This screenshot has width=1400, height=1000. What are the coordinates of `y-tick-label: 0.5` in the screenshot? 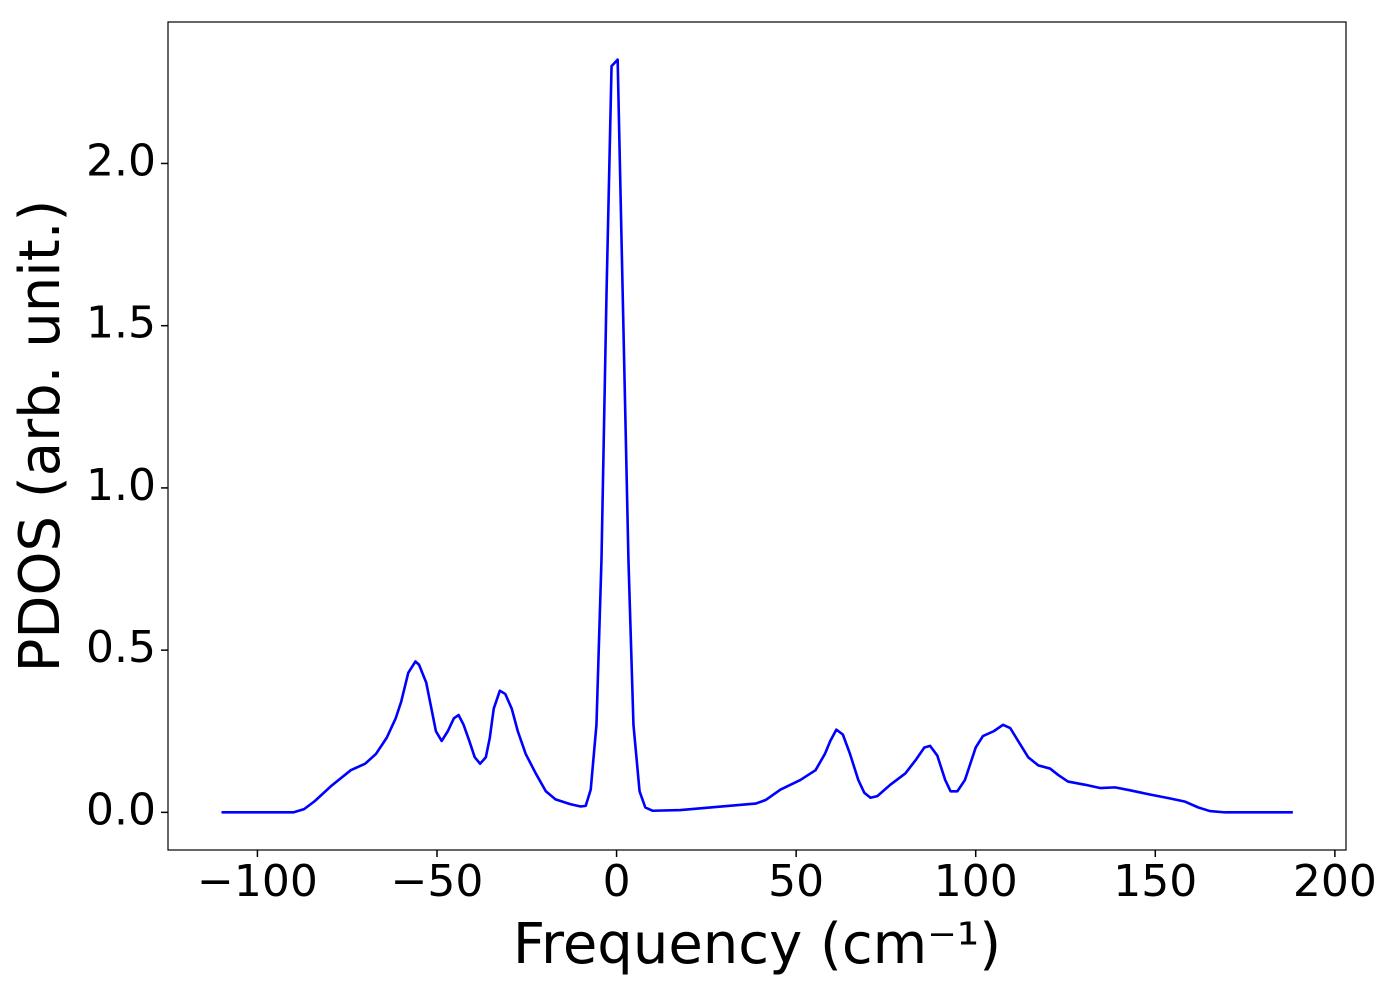 It's located at (121, 647).